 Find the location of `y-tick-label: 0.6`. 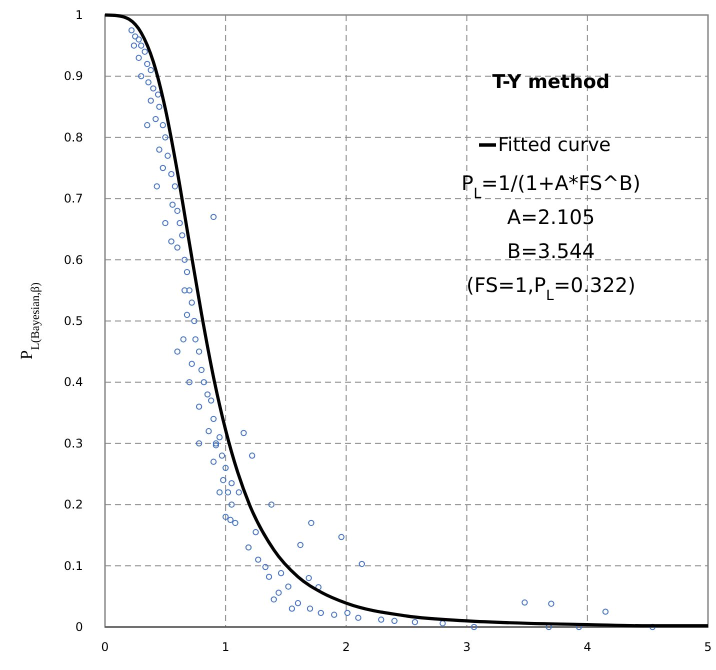

y-tick-label: 0.6 is located at coordinates (73, 259).